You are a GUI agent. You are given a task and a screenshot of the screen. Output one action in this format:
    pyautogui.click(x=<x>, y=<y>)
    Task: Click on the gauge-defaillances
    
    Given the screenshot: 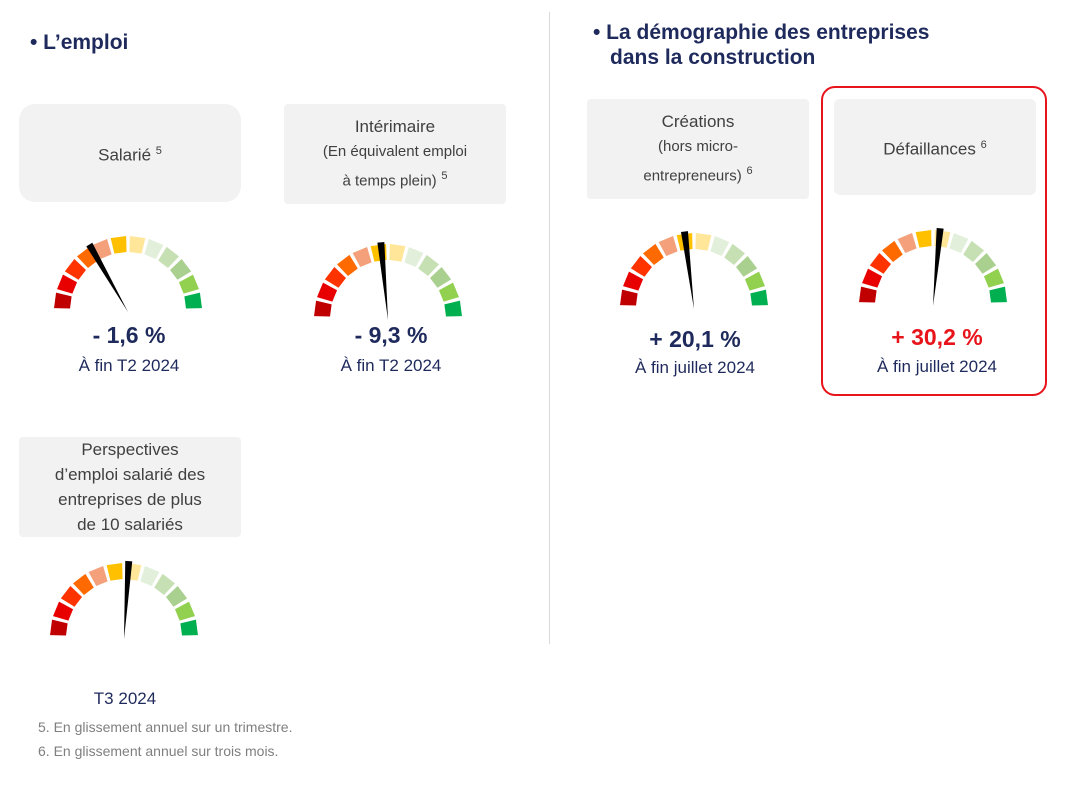 What is the action you would take?
    pyautogui.click(x=933, y=267)
    